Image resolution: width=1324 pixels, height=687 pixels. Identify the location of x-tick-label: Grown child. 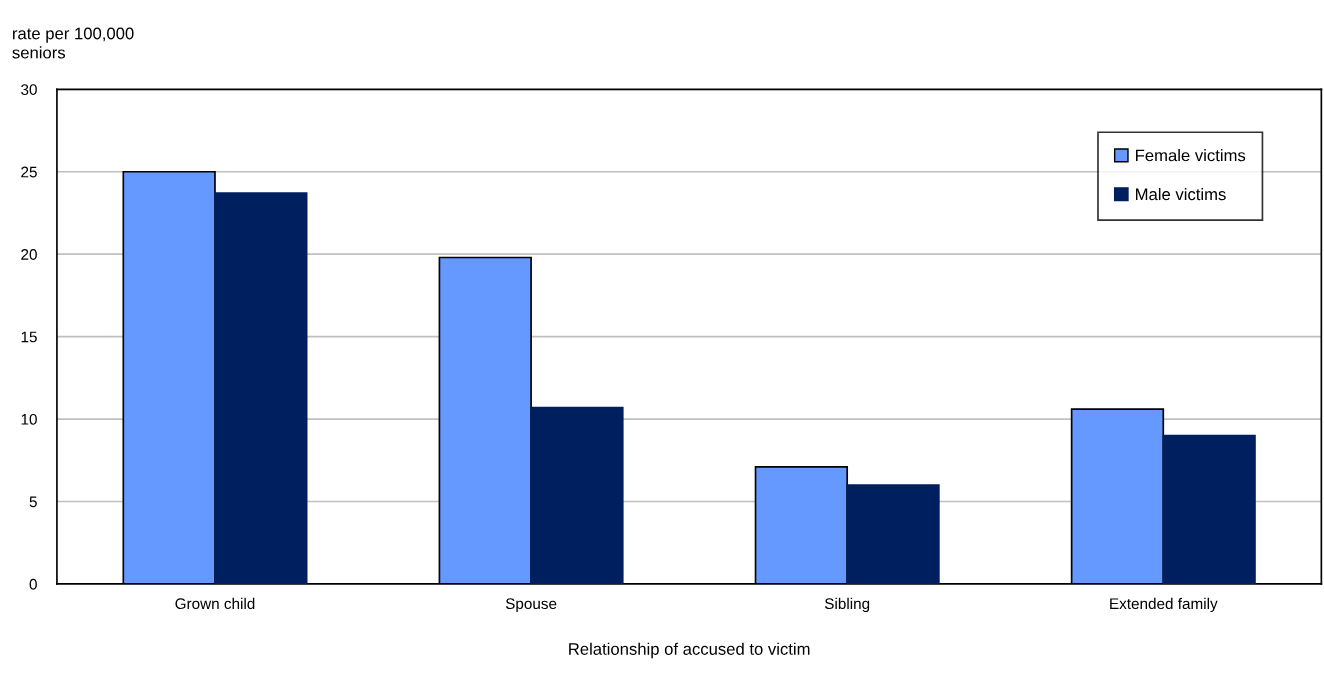
(215, 603).